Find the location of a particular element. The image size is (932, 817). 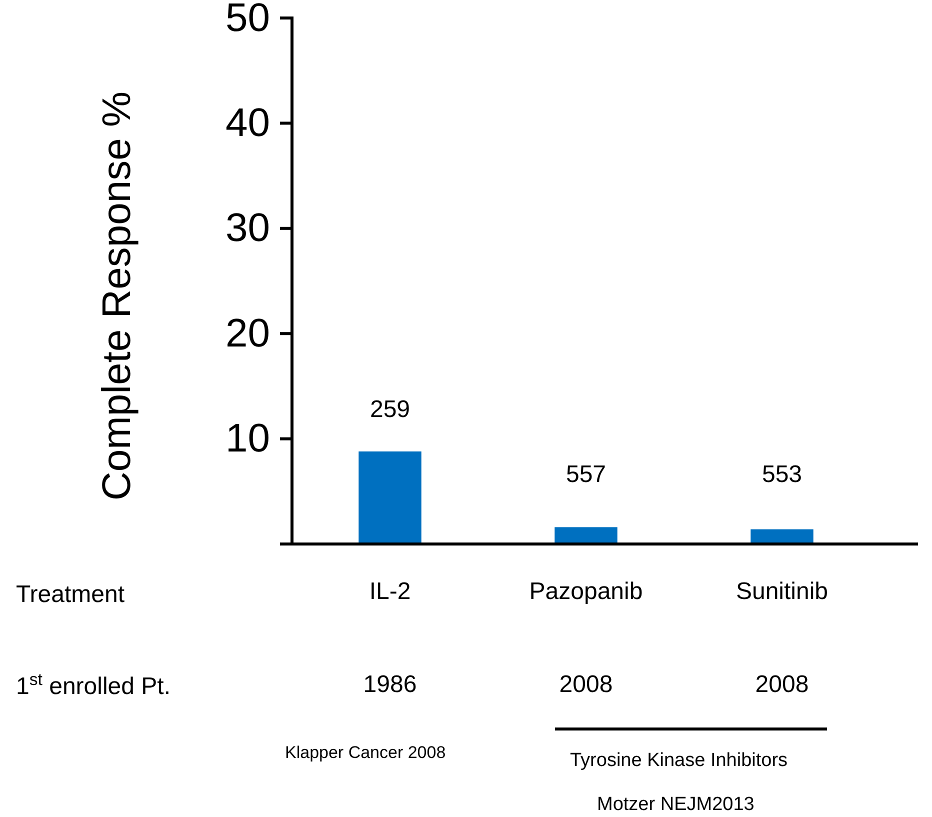

y-tick-label: 30 is located at coordinates (248, 228).